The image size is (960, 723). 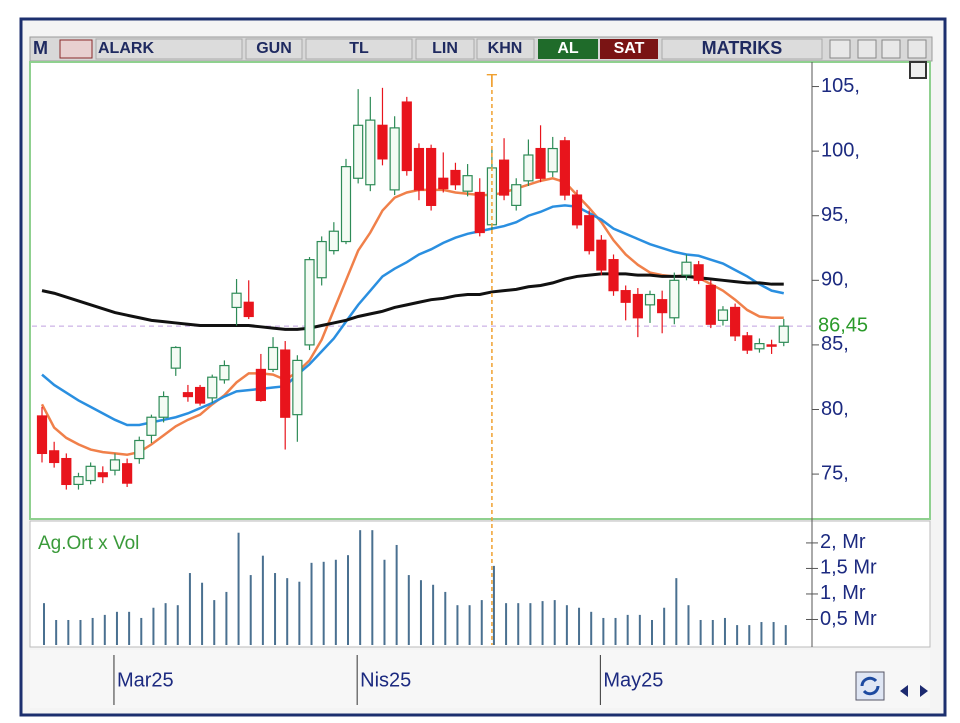 What do you see at coordinates (491, 81) in the screenshot?
I see `cursor-label: T` at bounding box center [491, 81].